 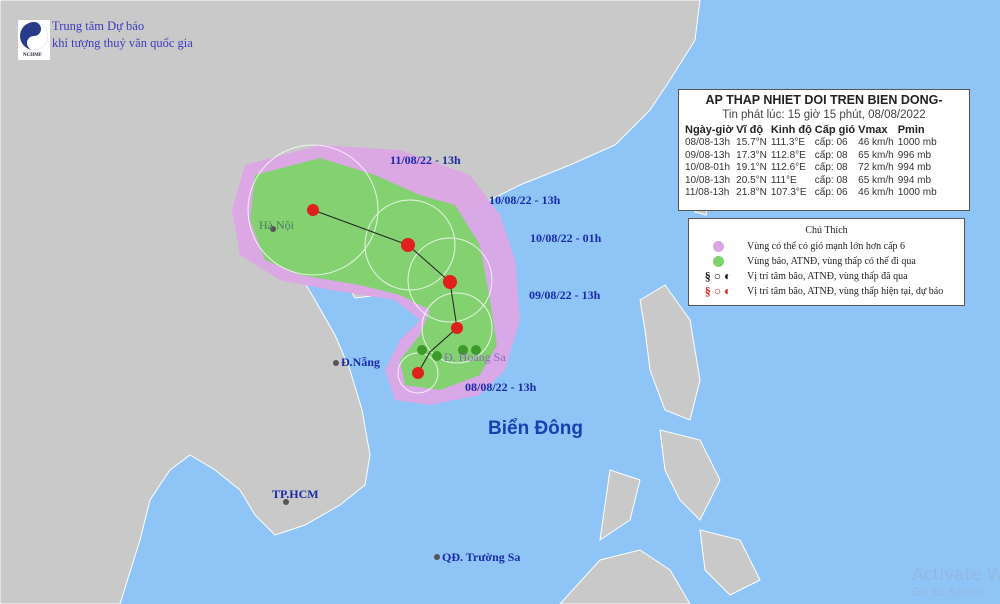 What do you see at coordinates (835, 130) in the screenshot?
I see `col-wind: Cấp gió` at bounding box center [835, 130].